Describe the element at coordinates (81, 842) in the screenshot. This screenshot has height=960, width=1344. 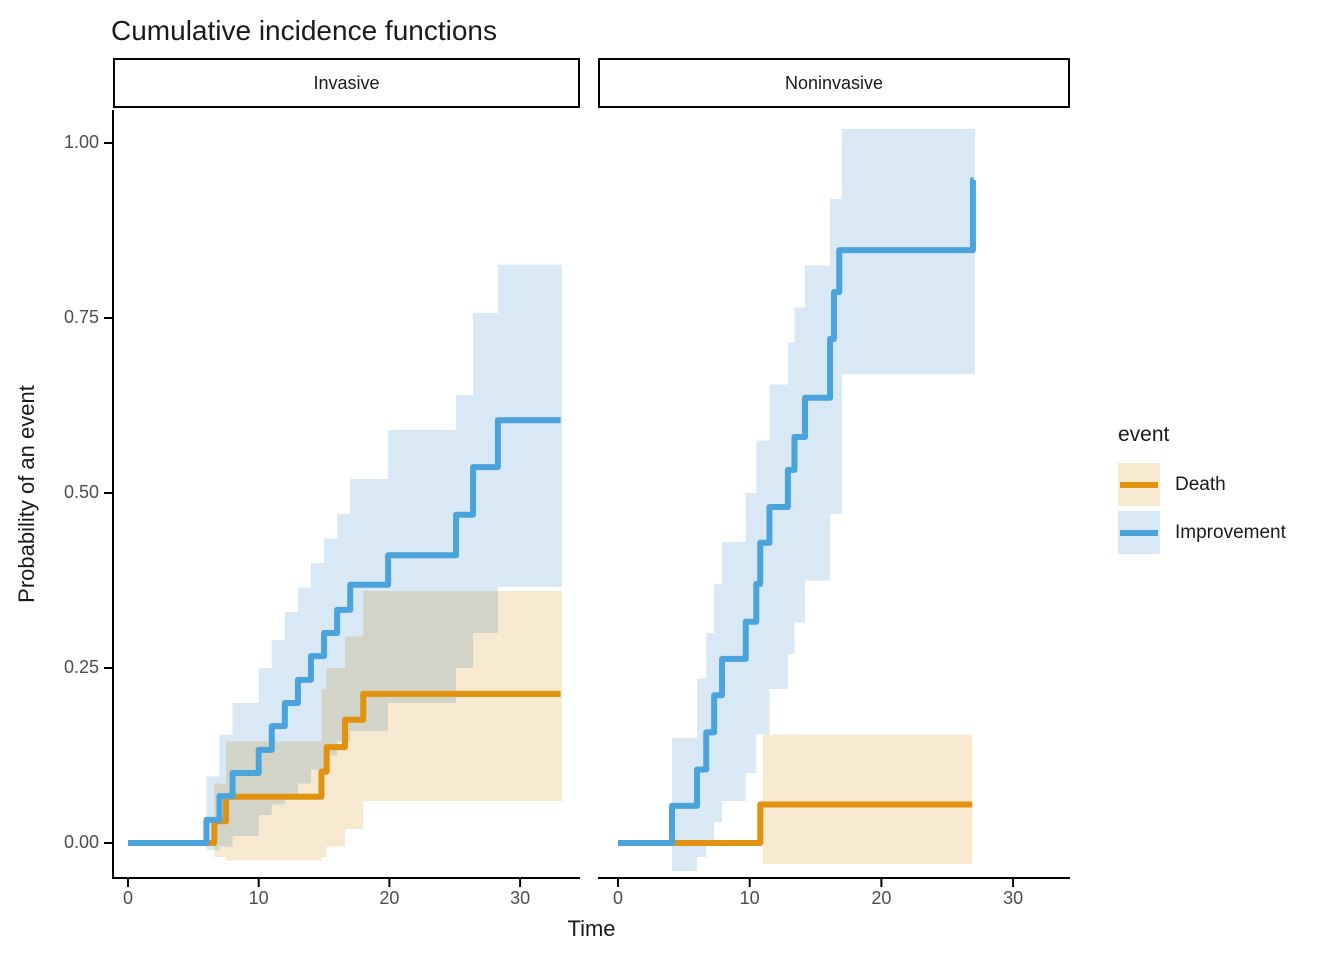
I see `y-tick-label: 0.00` at that location.